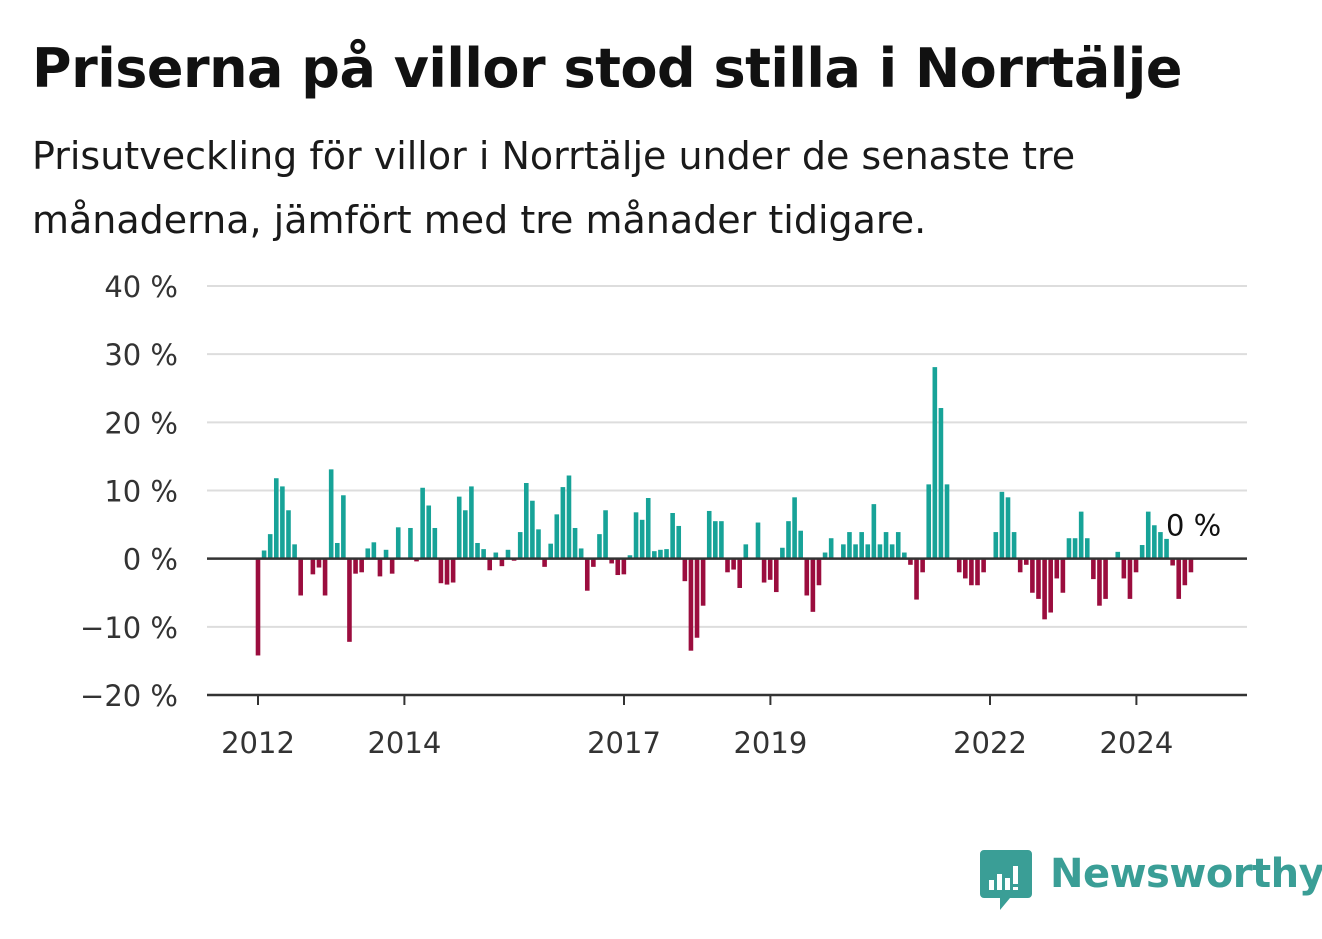  Describe the element at coordinates (141, 492) in the screenshot. I see `y-tick-label: 10 %` at that location.